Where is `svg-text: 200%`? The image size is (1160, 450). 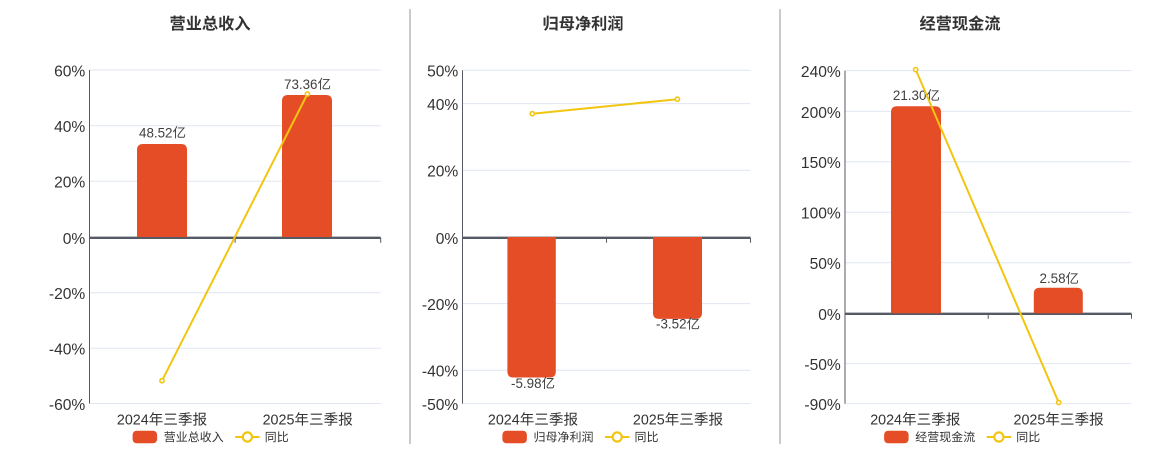
svg-text: 200% is located at coordinates (821, 113).